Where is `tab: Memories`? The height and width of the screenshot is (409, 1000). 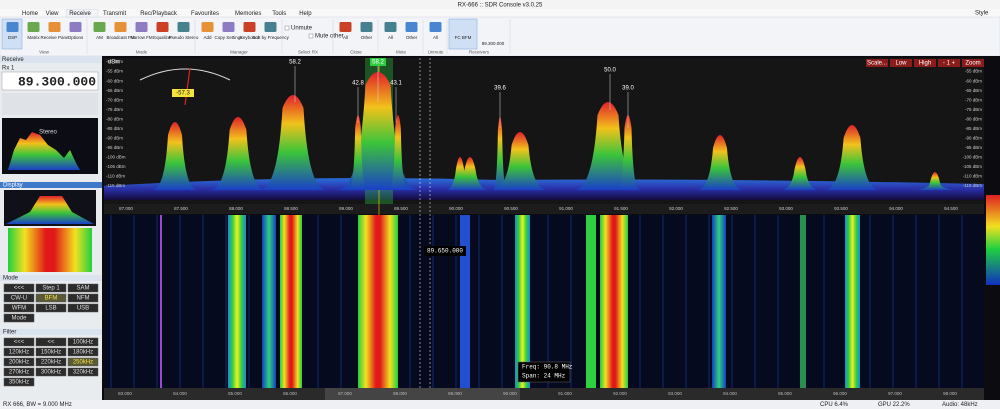 tab: Memories is located at coordinates (248, 14).